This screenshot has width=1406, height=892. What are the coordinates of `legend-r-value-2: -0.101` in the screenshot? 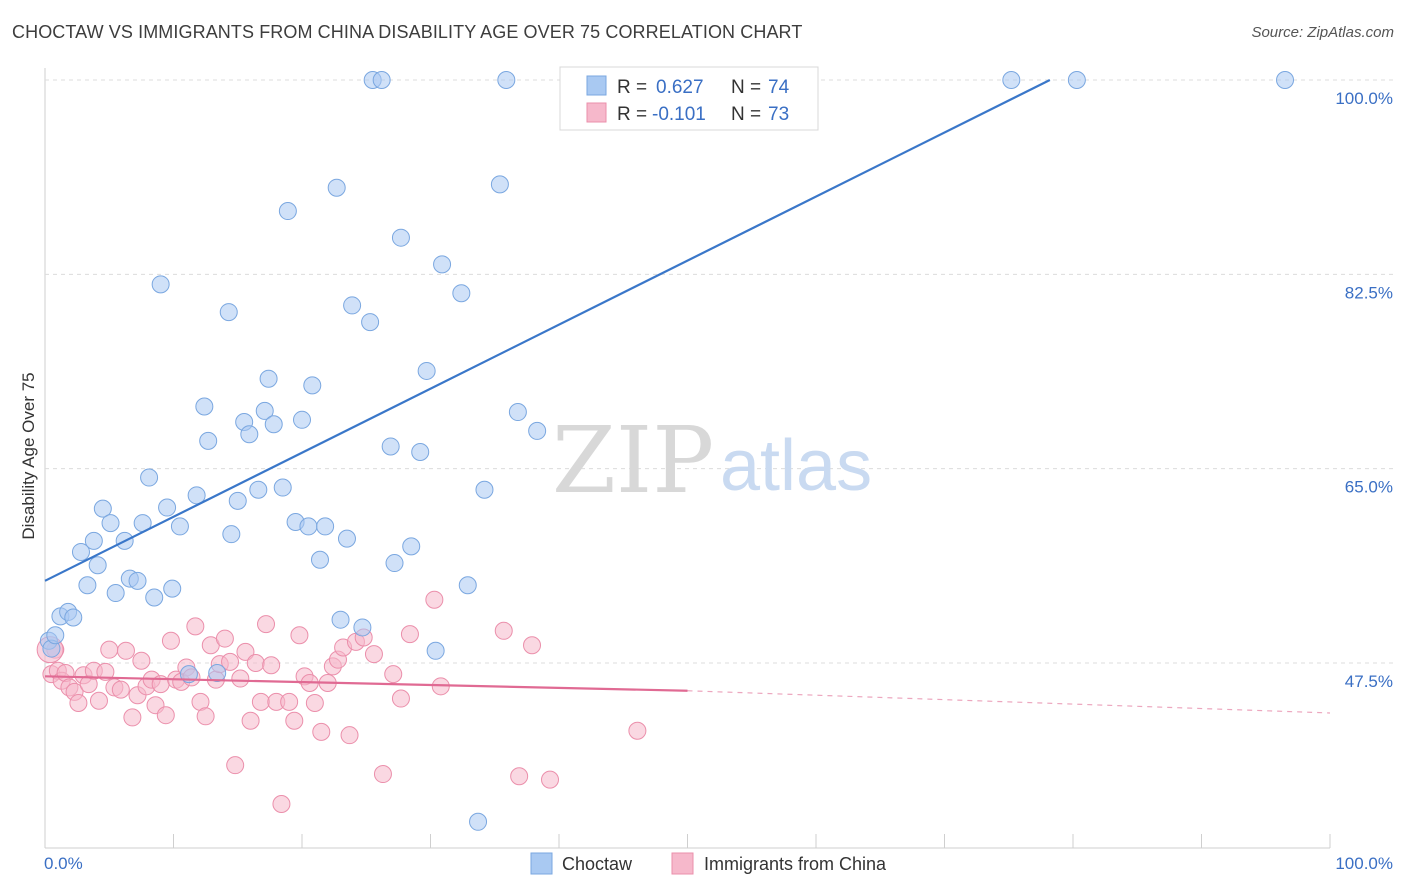 It's located at (679, 114).